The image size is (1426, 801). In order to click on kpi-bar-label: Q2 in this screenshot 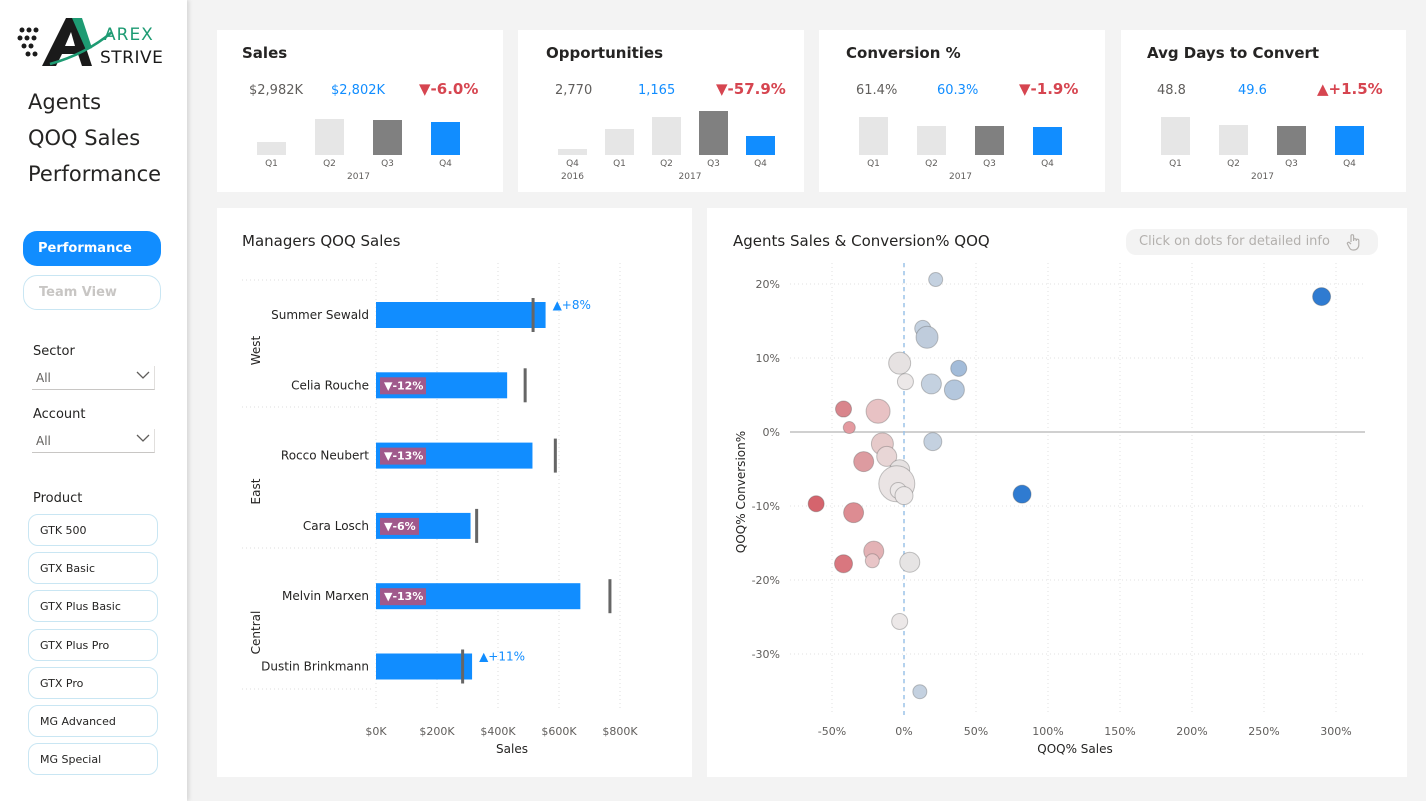, I will do `click(329, 164)`.